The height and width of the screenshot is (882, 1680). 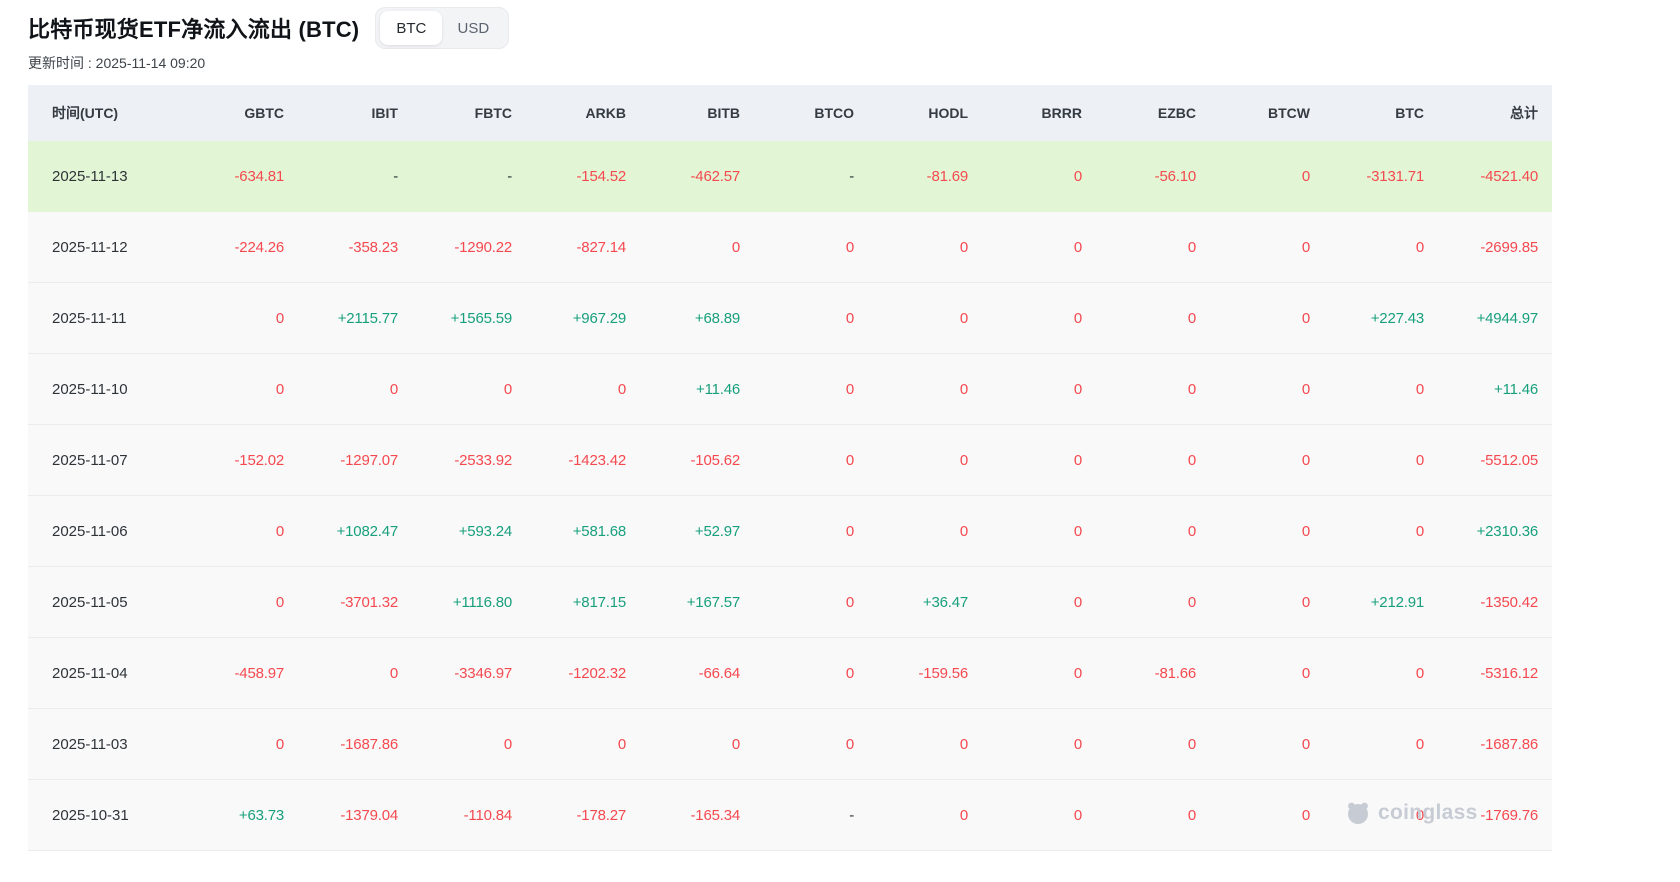 I want to click on column-header-FBTC: FBTC, so click(x=493, y=113).